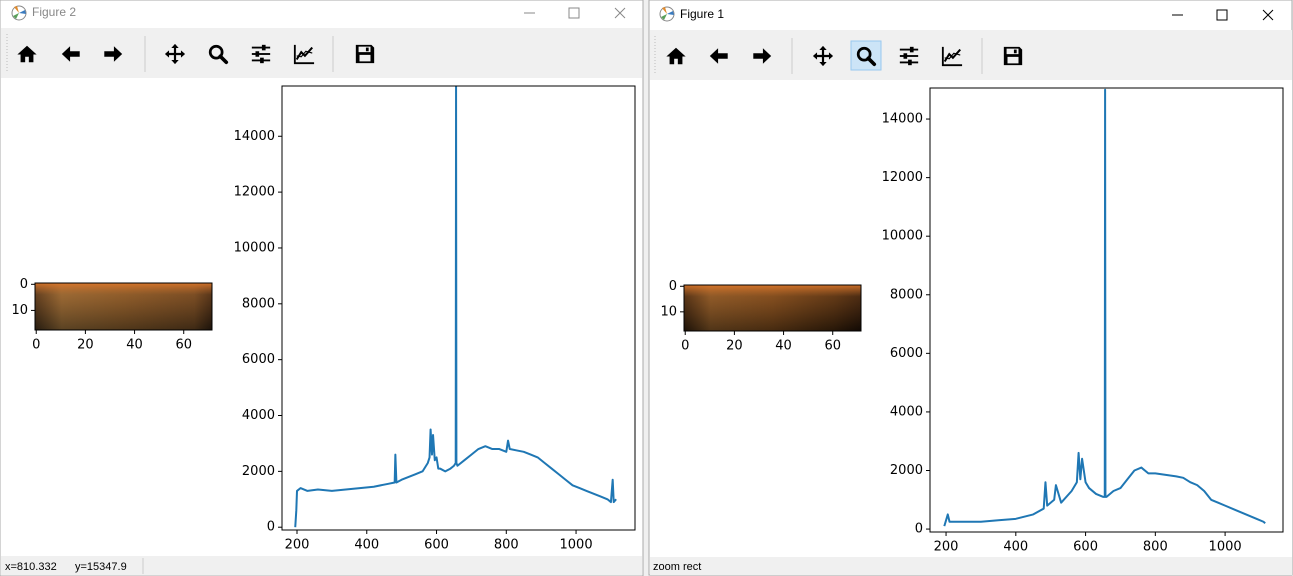 The image size is (1293, 576). What do you see at coordinates (101, 567) in the screenshot?
I see `status-y: y=15347.9` at bounding box center [101, 567].